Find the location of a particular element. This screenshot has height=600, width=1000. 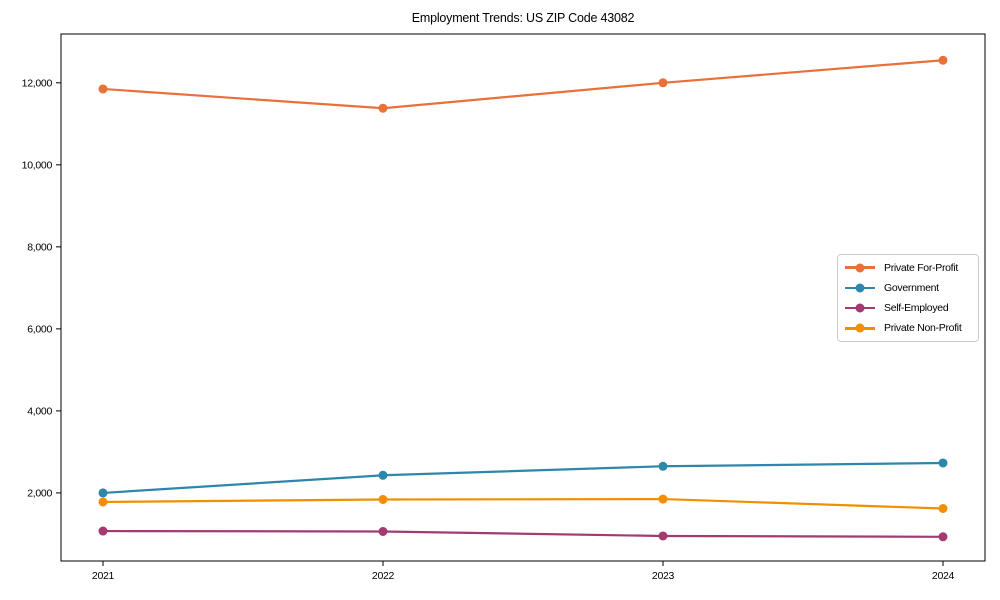

legend-label: Private Non-Profit is located at coordinates (923, 328).